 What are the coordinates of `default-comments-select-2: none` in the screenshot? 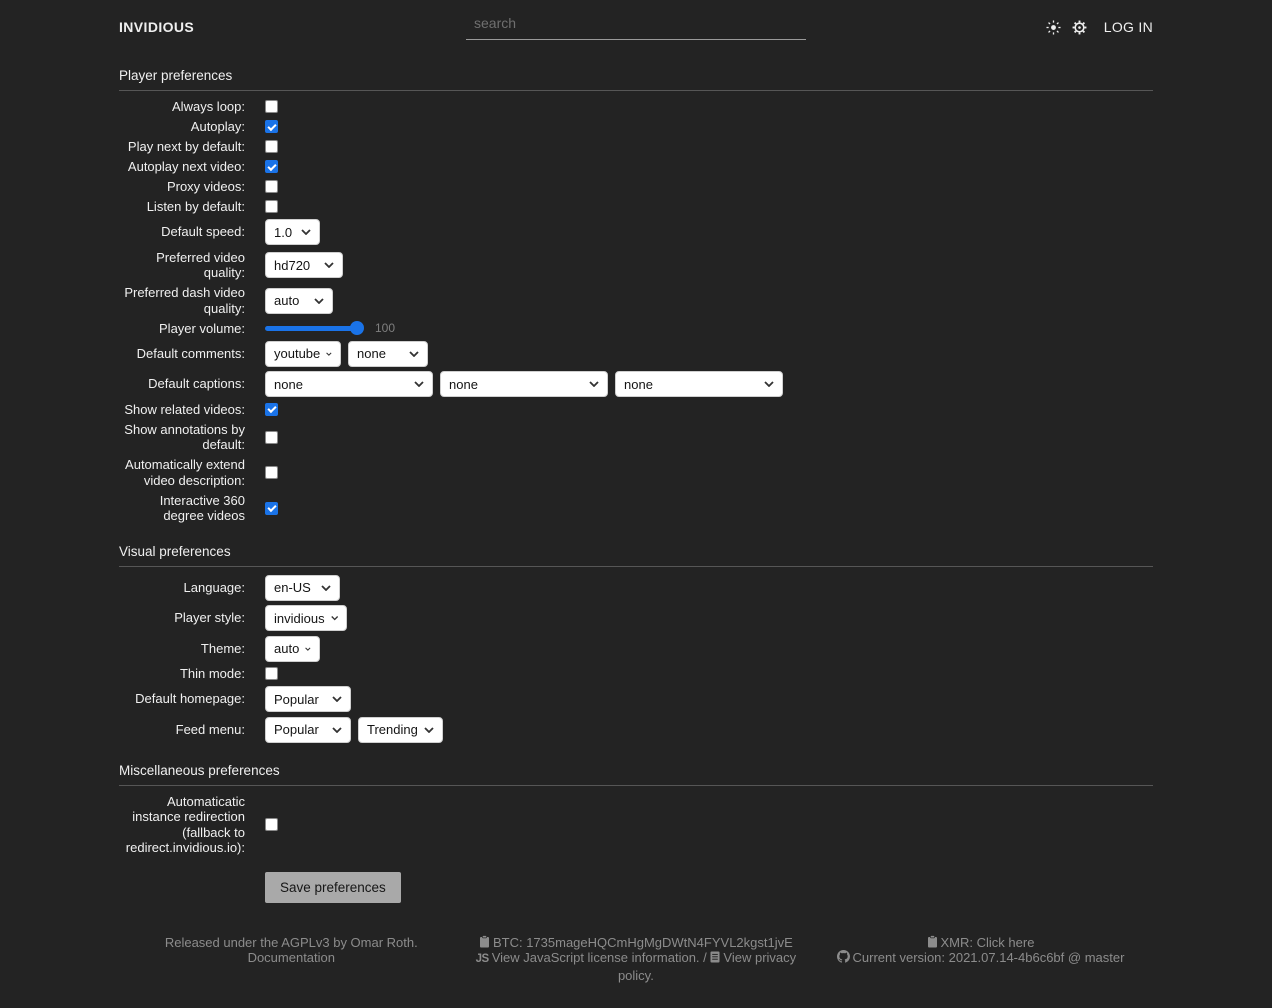 It's located at (388, 353).